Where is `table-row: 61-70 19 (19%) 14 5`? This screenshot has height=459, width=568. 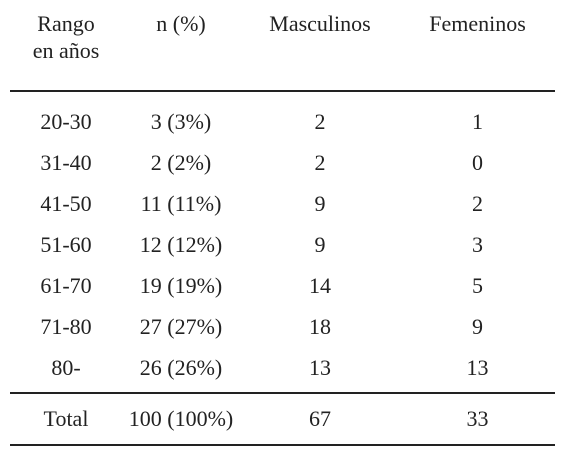 table-row: 61-70 19 (19%) 14 5 is located at coordinates (282, 285).